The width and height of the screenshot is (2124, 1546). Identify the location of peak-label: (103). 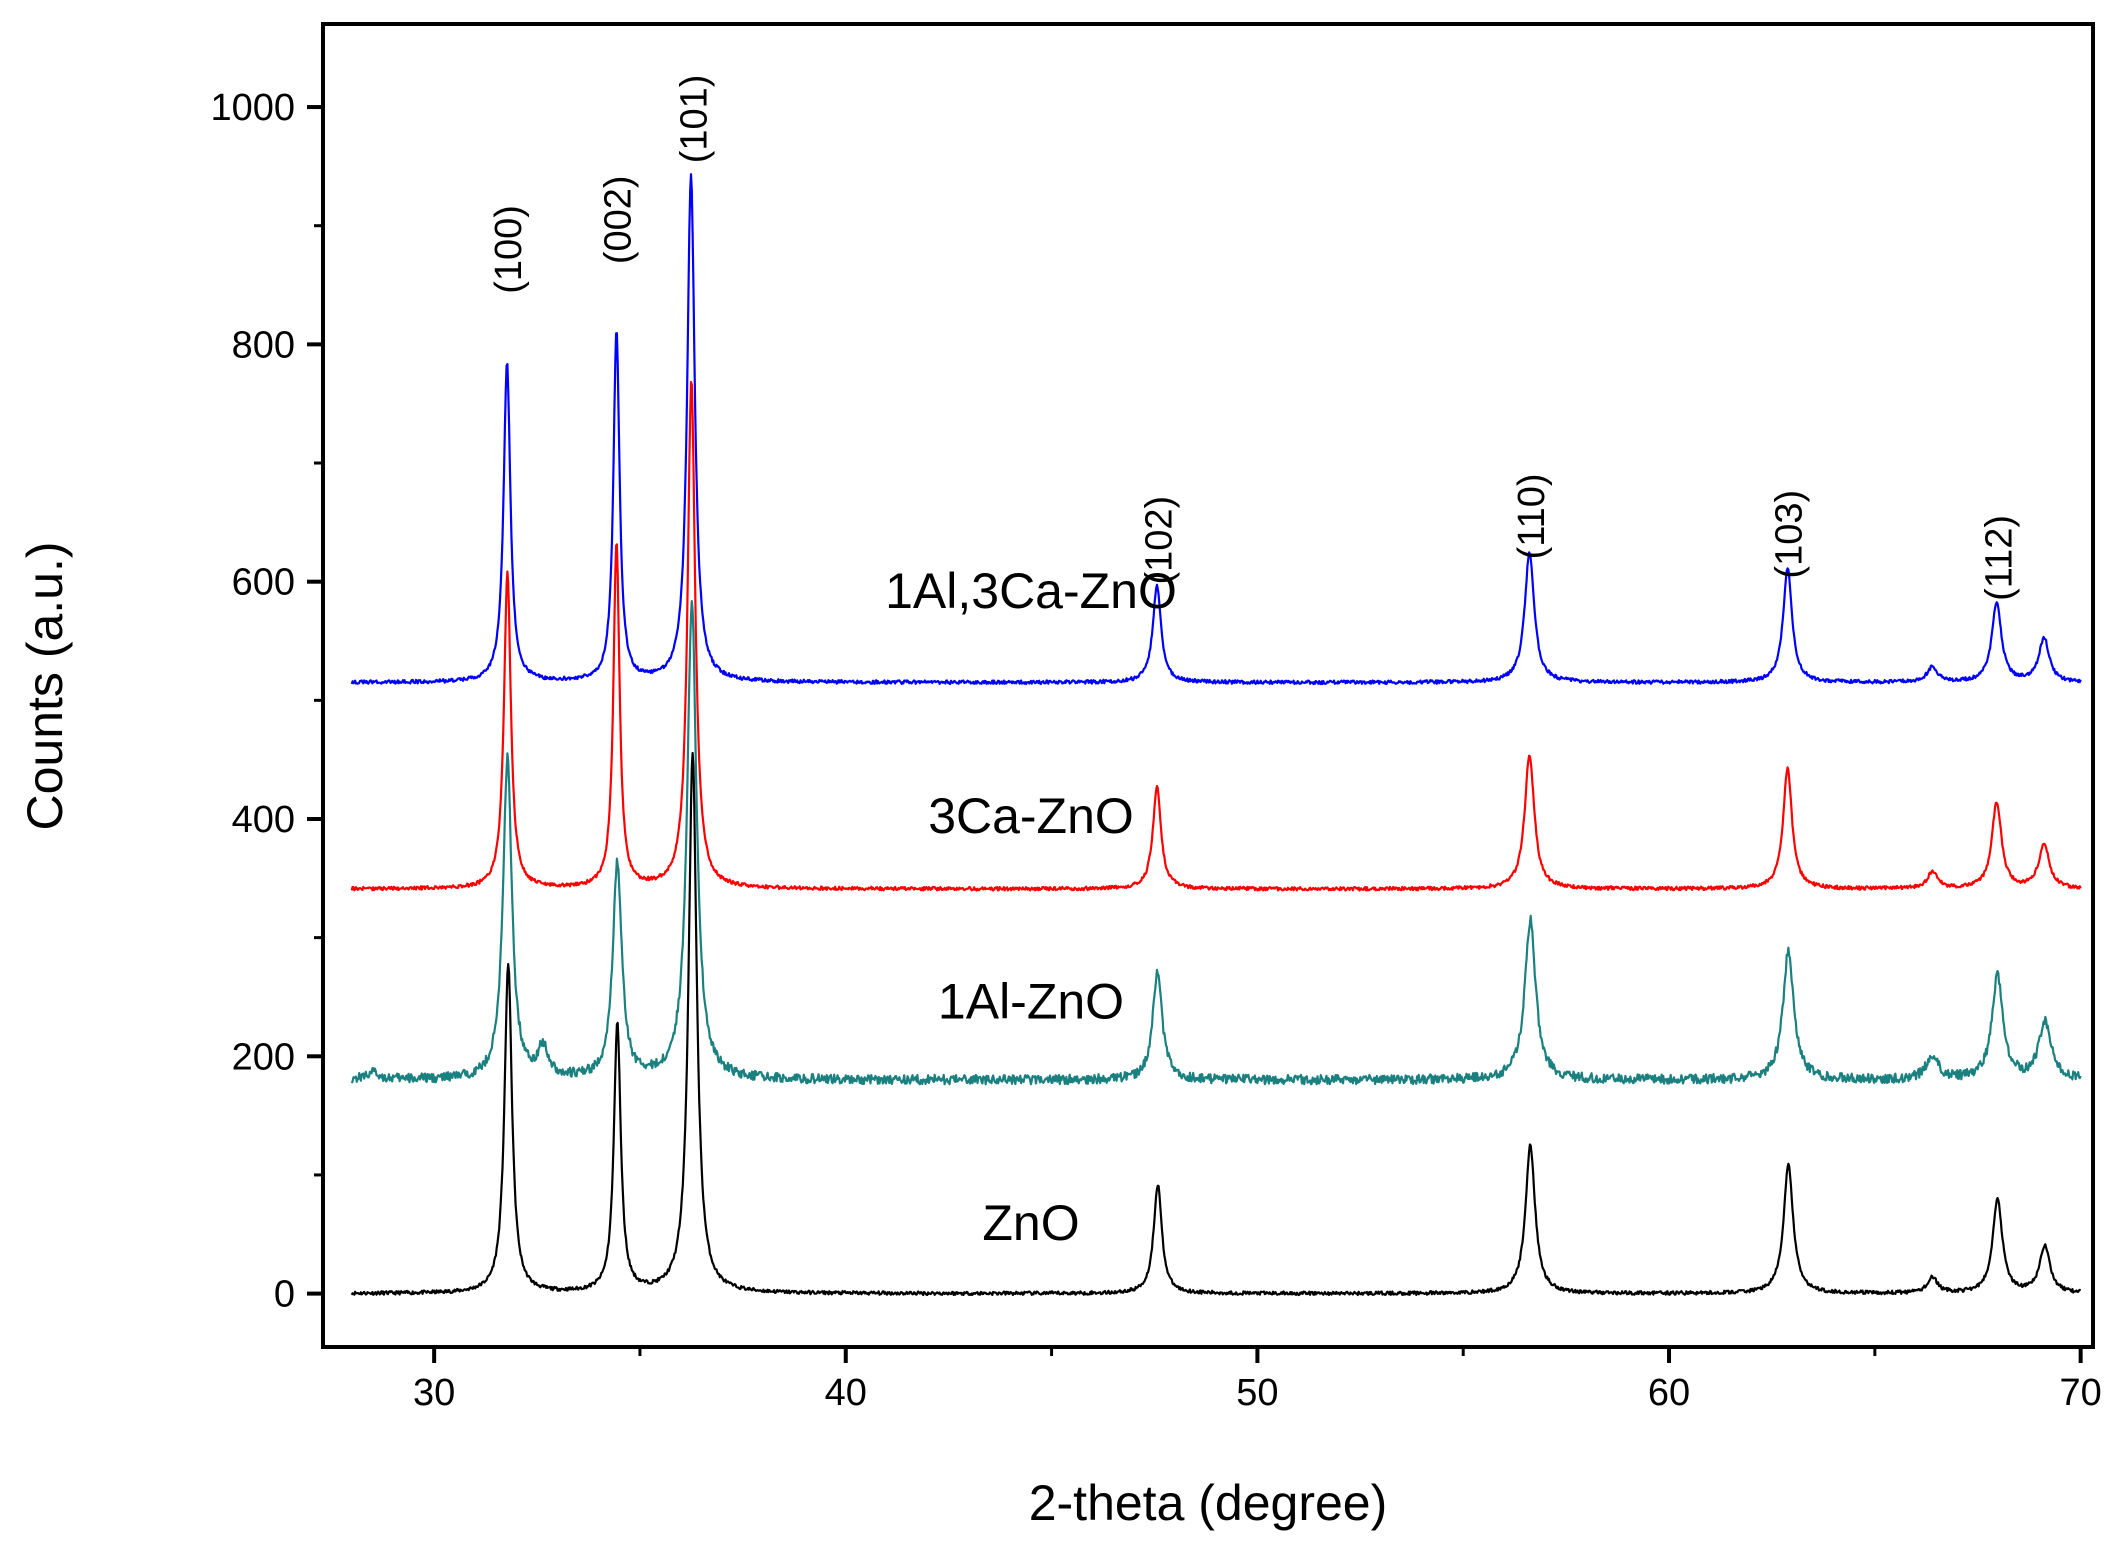
(1789, 534).